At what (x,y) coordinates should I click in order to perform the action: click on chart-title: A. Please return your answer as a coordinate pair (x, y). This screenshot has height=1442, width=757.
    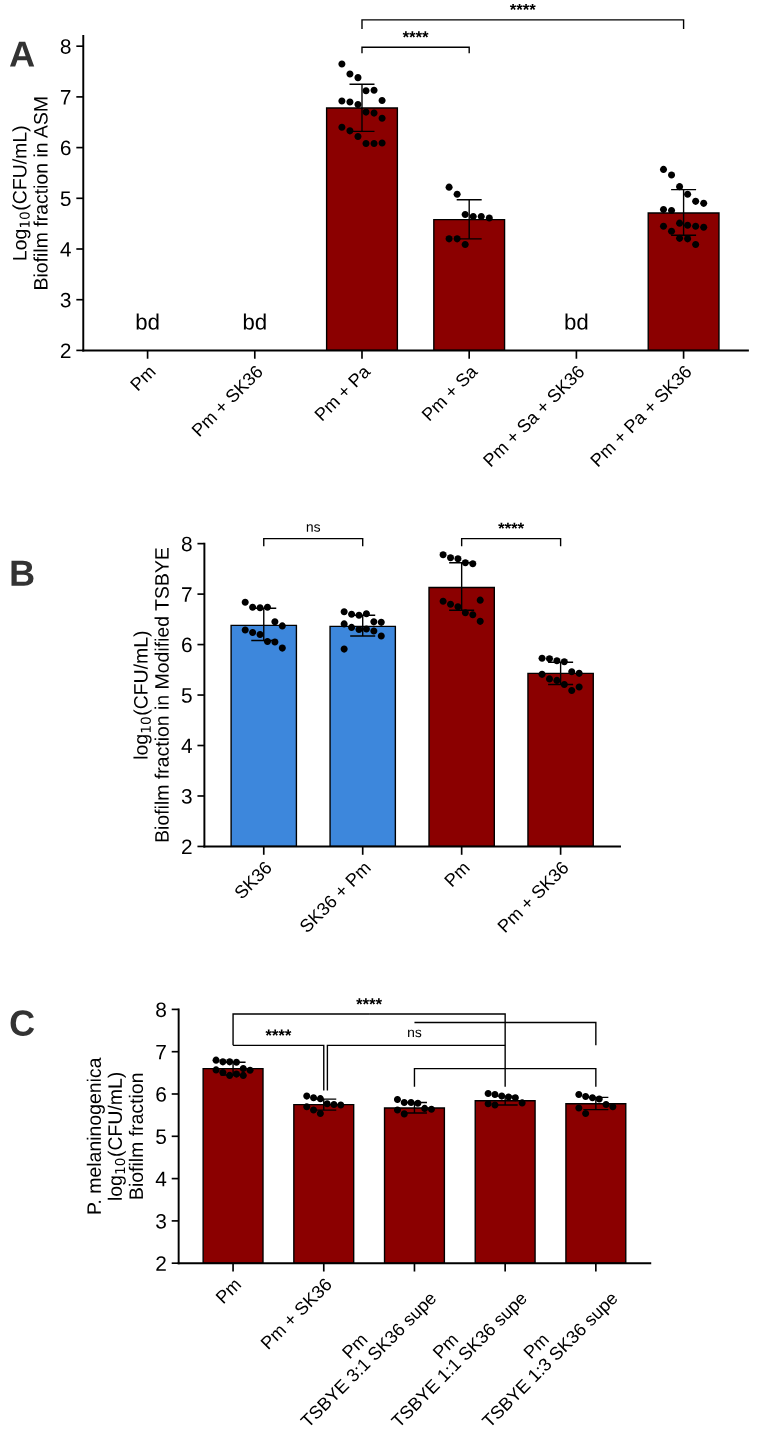
    Looking at the image, I should click on (22, 54).